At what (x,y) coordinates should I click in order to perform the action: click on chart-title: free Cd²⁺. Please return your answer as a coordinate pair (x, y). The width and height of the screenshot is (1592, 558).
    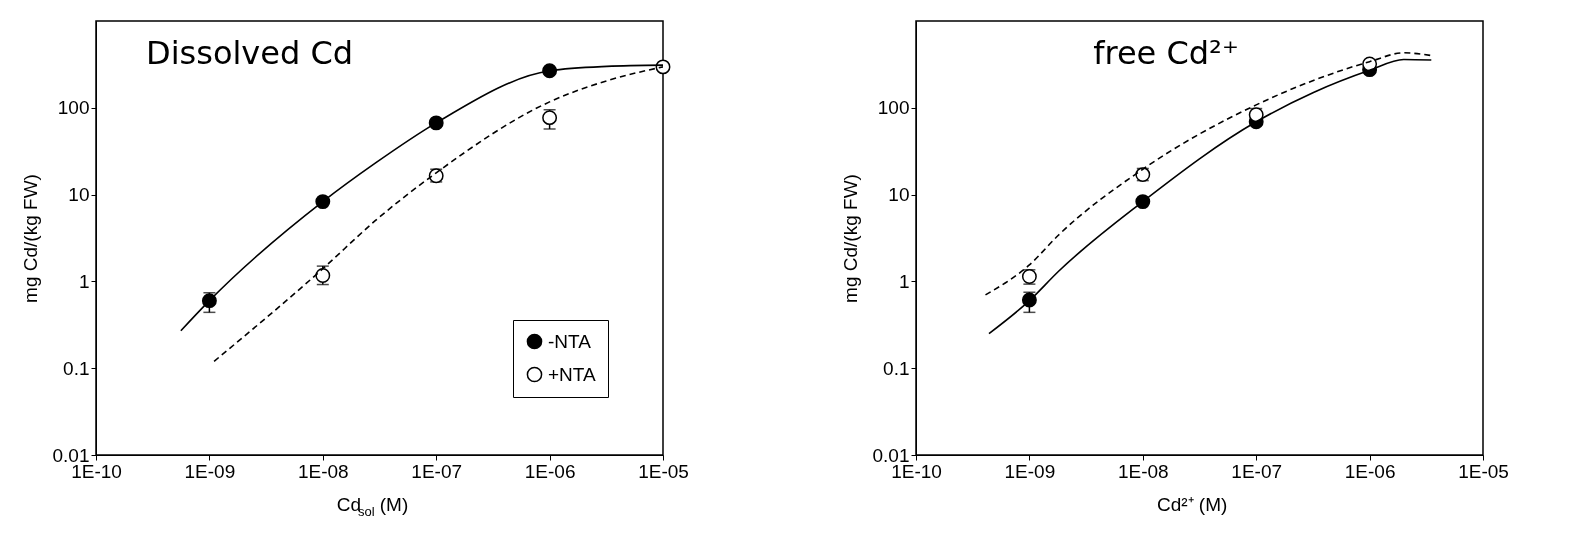
    Looking at the image, I should click on (1166, 53).